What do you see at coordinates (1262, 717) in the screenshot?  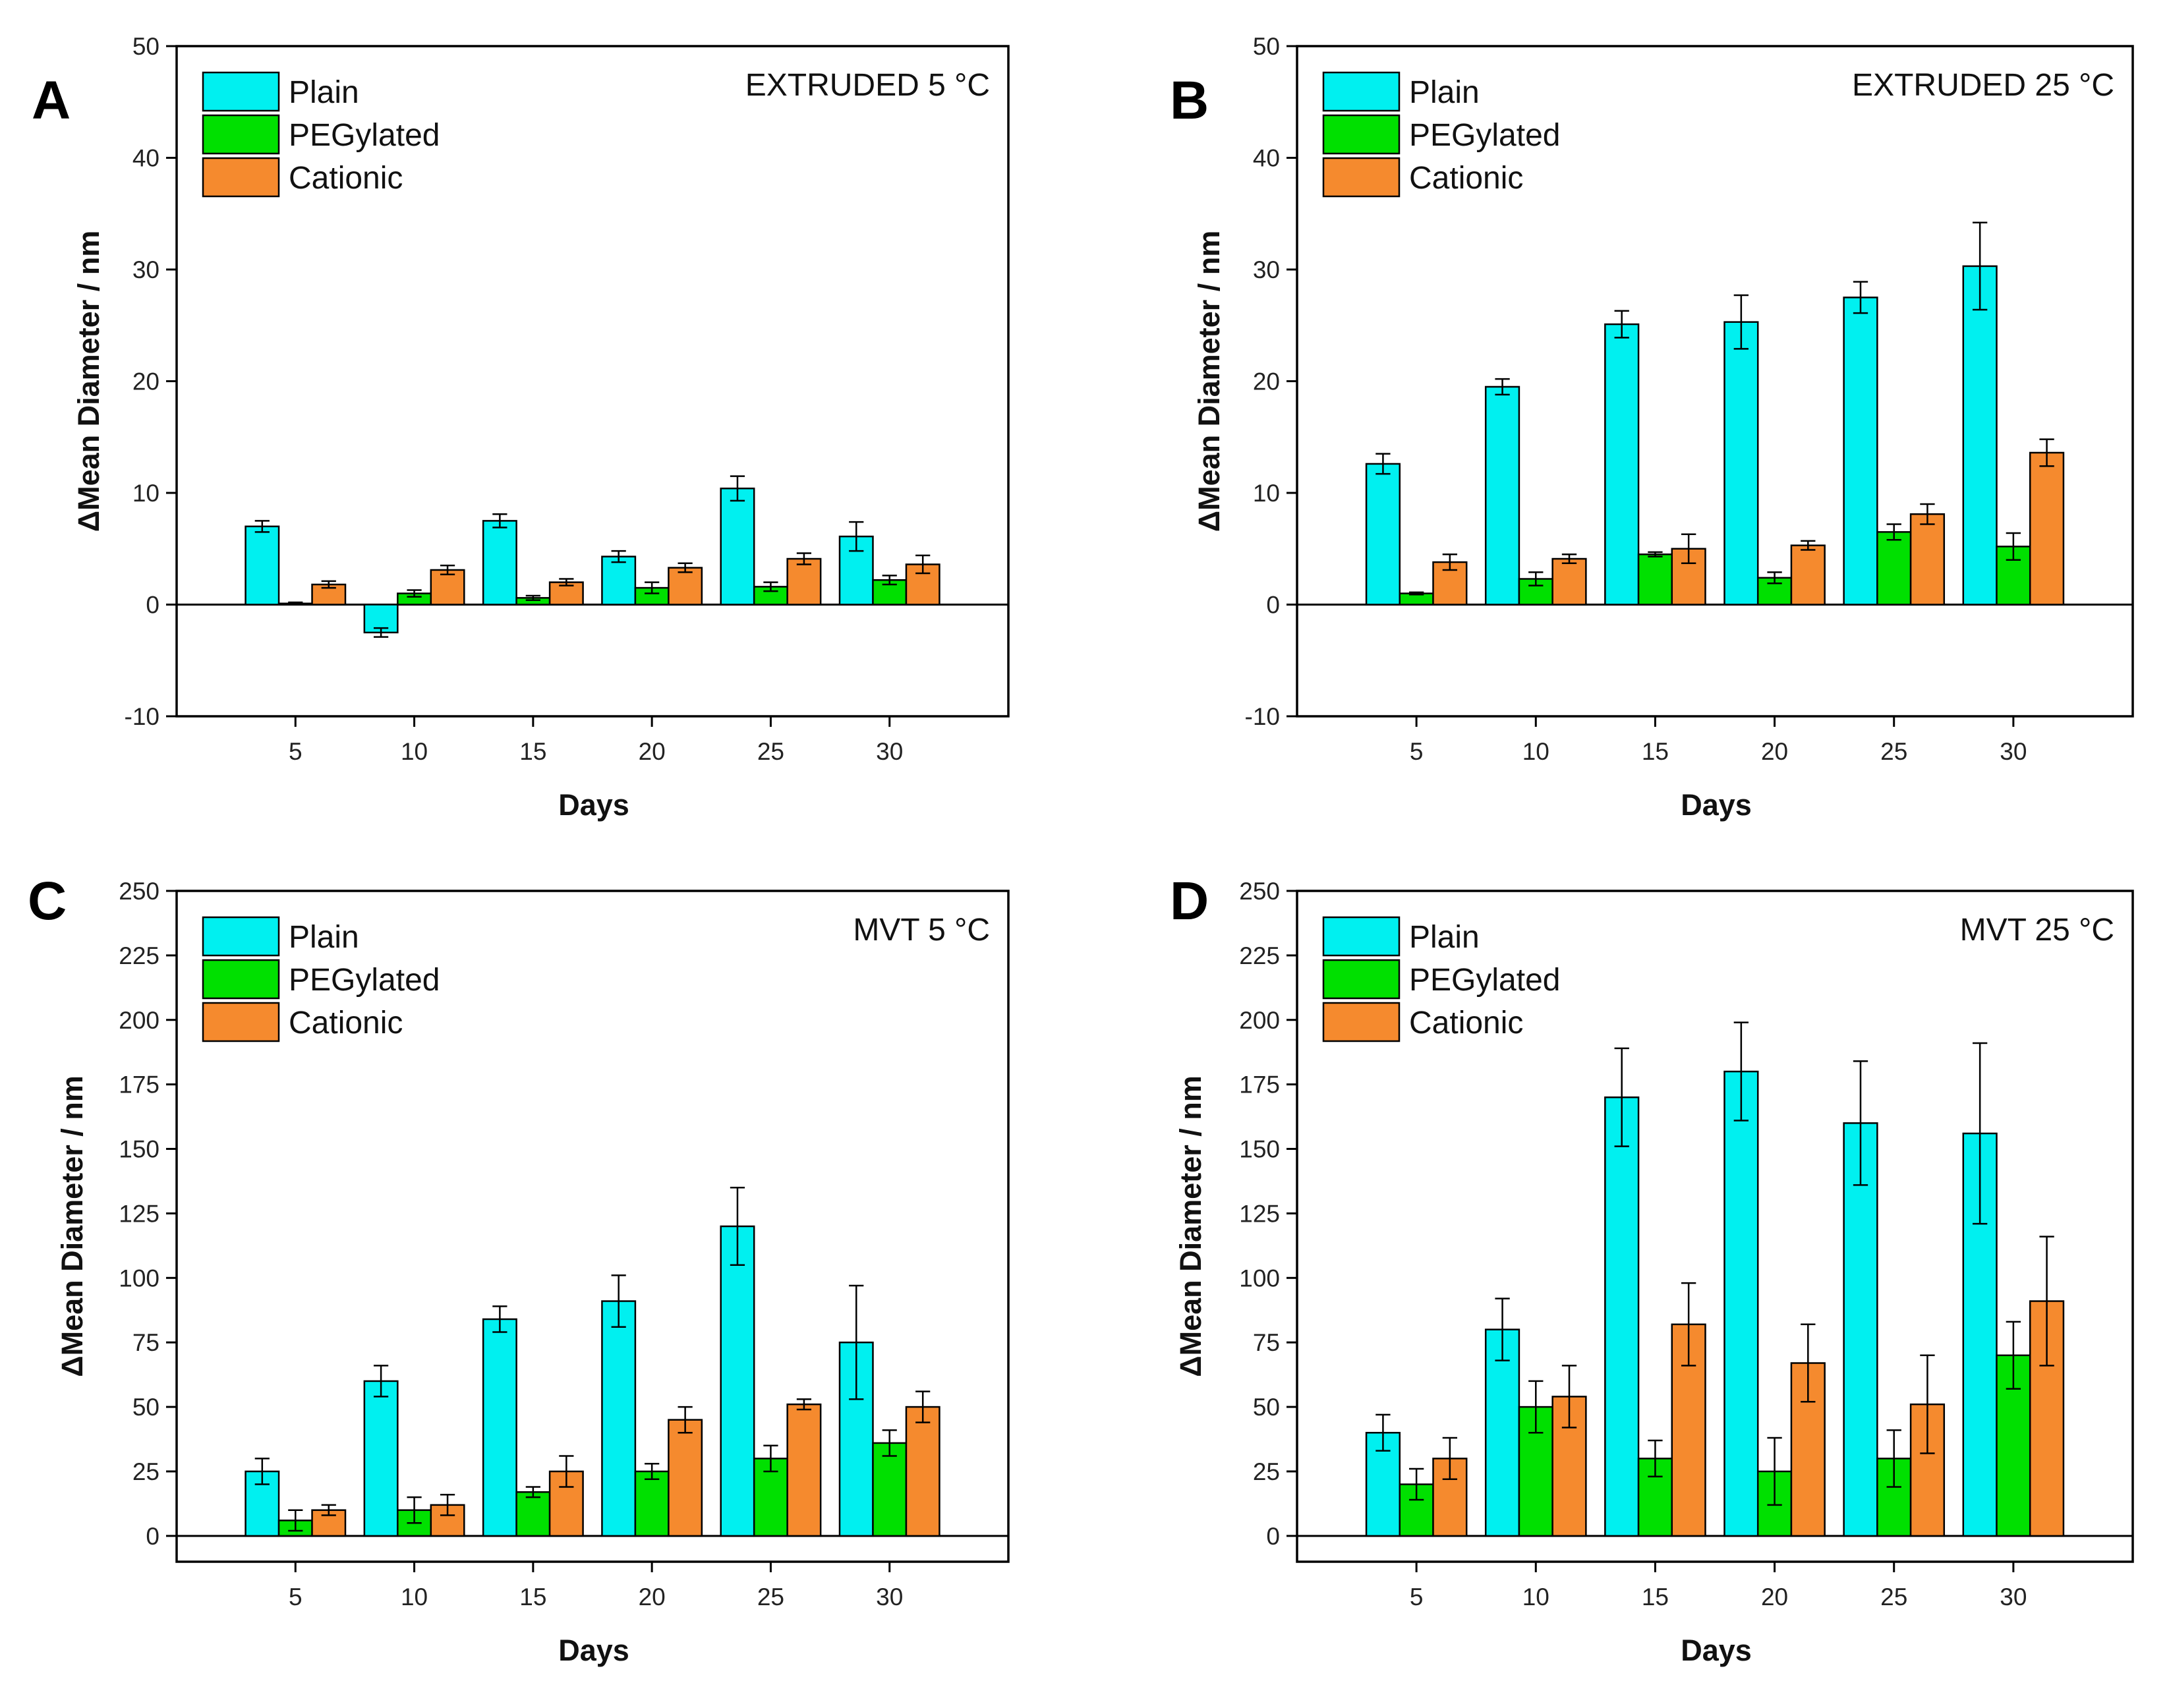 I see `y-tick-label: -10` at bounding box center [1262, 717].